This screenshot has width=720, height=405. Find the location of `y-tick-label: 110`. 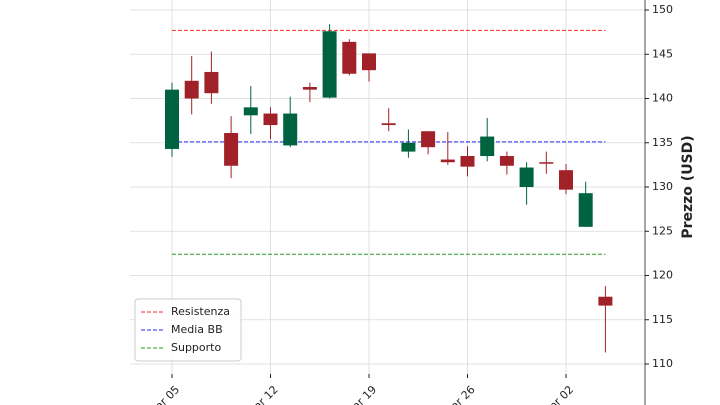

y-tick-label: 110 is located at coordinates (662, 363).